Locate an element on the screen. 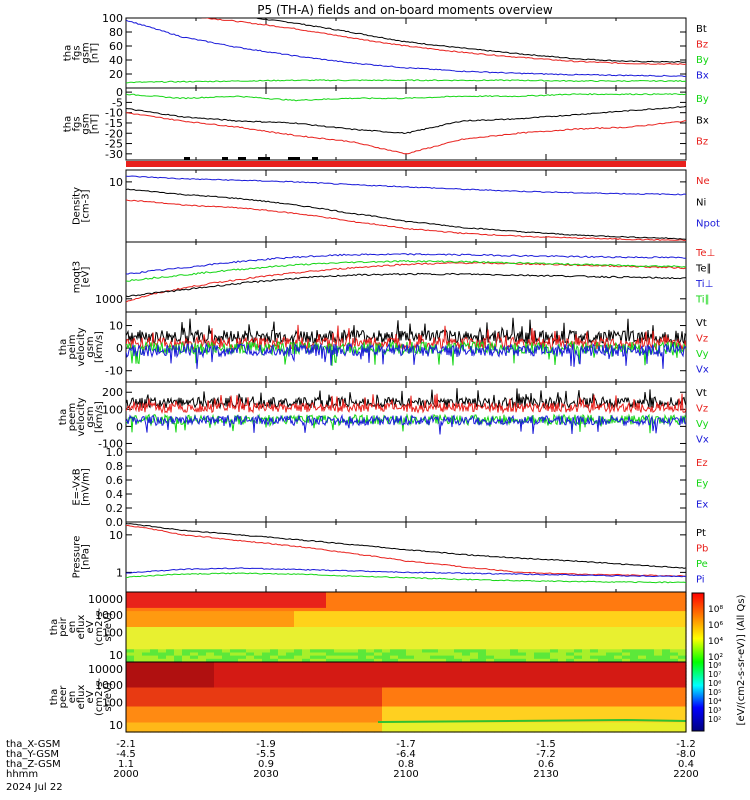 The image size is (750, 800). legend-peim_velocity-vt: Vt is located at coordinates (701, 323).